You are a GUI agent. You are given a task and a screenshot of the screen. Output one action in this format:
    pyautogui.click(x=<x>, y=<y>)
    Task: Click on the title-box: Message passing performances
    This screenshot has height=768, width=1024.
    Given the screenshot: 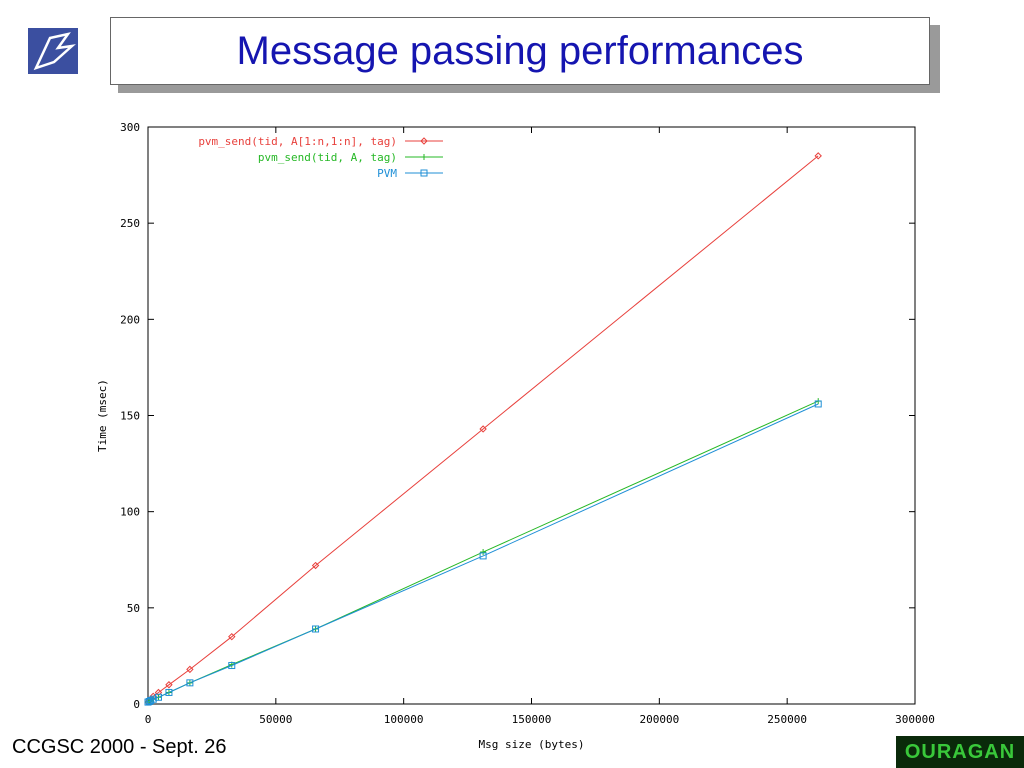 What is the action you would take?
    pyautogui.click(x=520, y=51)
    